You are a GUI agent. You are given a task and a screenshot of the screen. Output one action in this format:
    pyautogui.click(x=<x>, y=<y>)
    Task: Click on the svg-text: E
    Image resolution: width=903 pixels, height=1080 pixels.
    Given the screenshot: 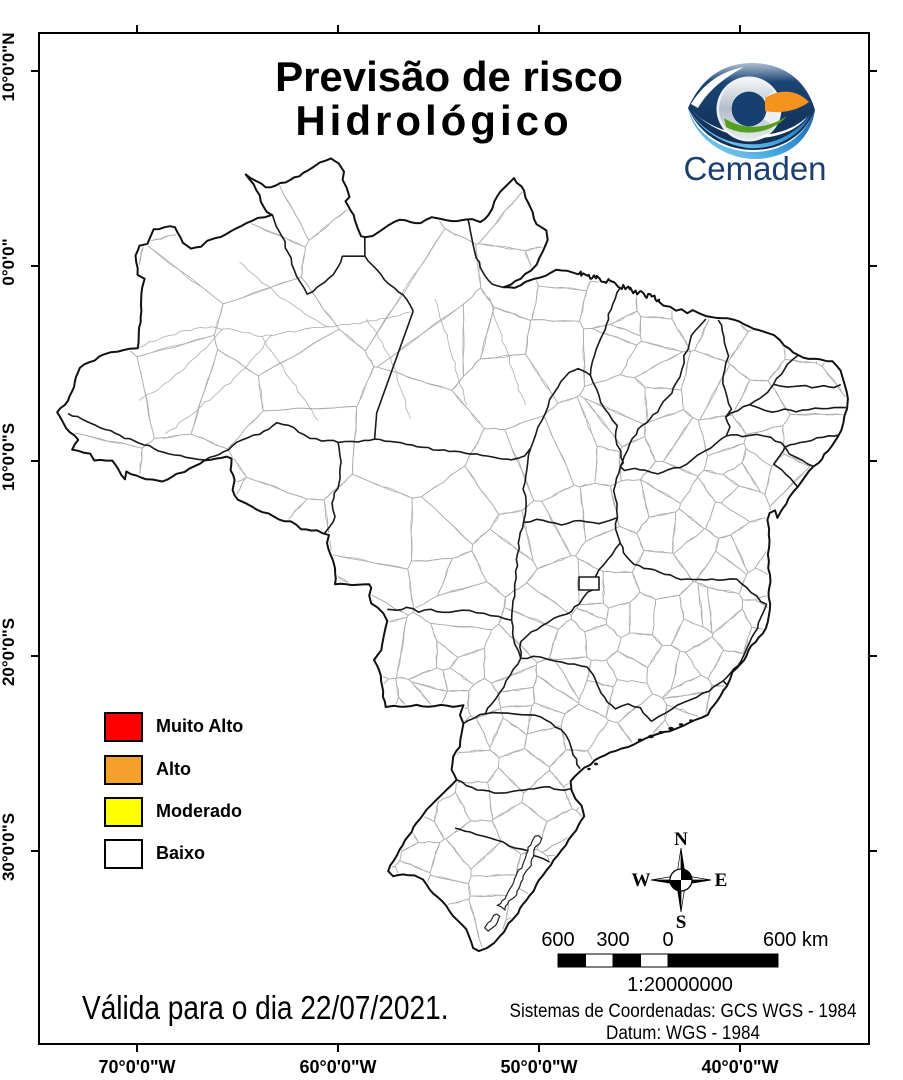 What is the action you would take?
    pyautogui.click(x=721, y=880)
    